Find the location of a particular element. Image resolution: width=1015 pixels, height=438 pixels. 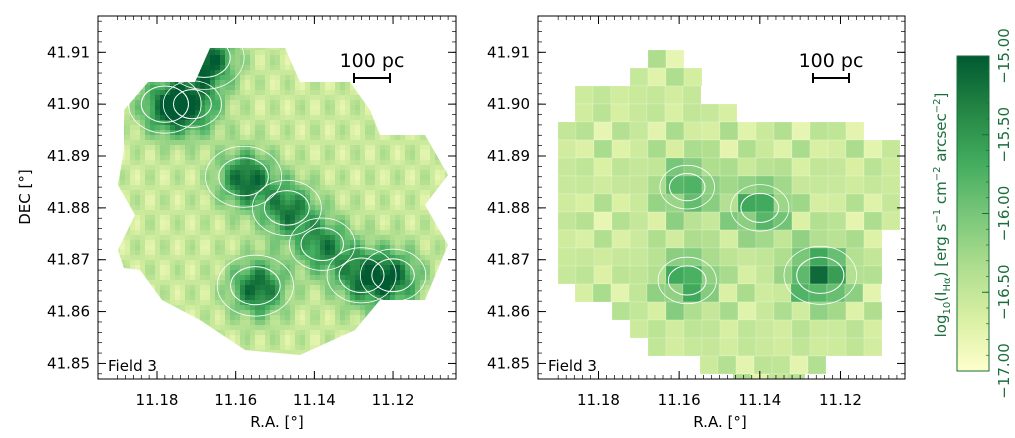

colorbar-ticks: −17.00 −16.50 −16.00 −15.50 −15.00 is located at coordinates (997, 213).